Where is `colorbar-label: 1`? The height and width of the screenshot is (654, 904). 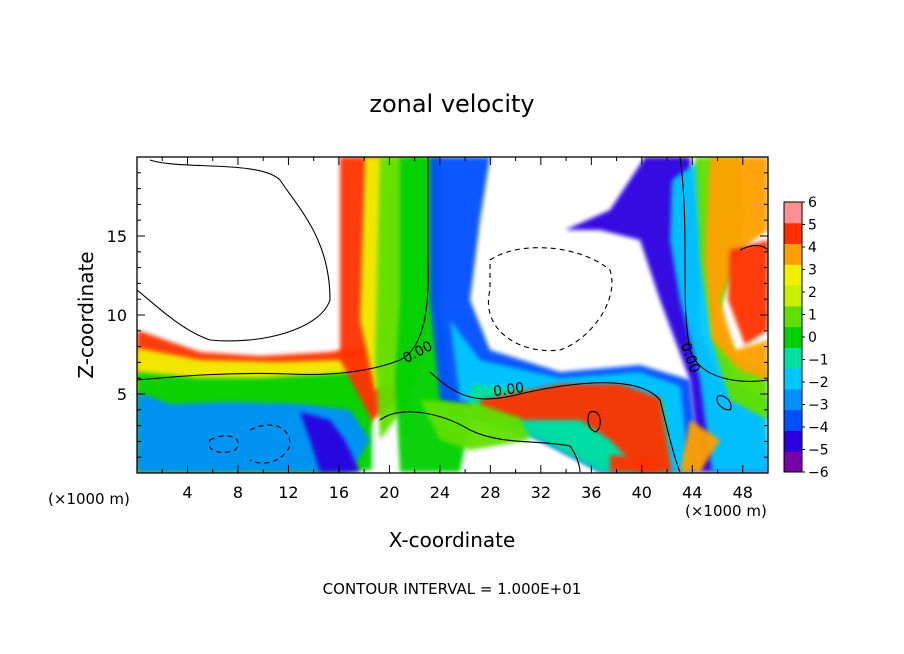 colorbar-label: 1 is located at coordinates (812, 316).